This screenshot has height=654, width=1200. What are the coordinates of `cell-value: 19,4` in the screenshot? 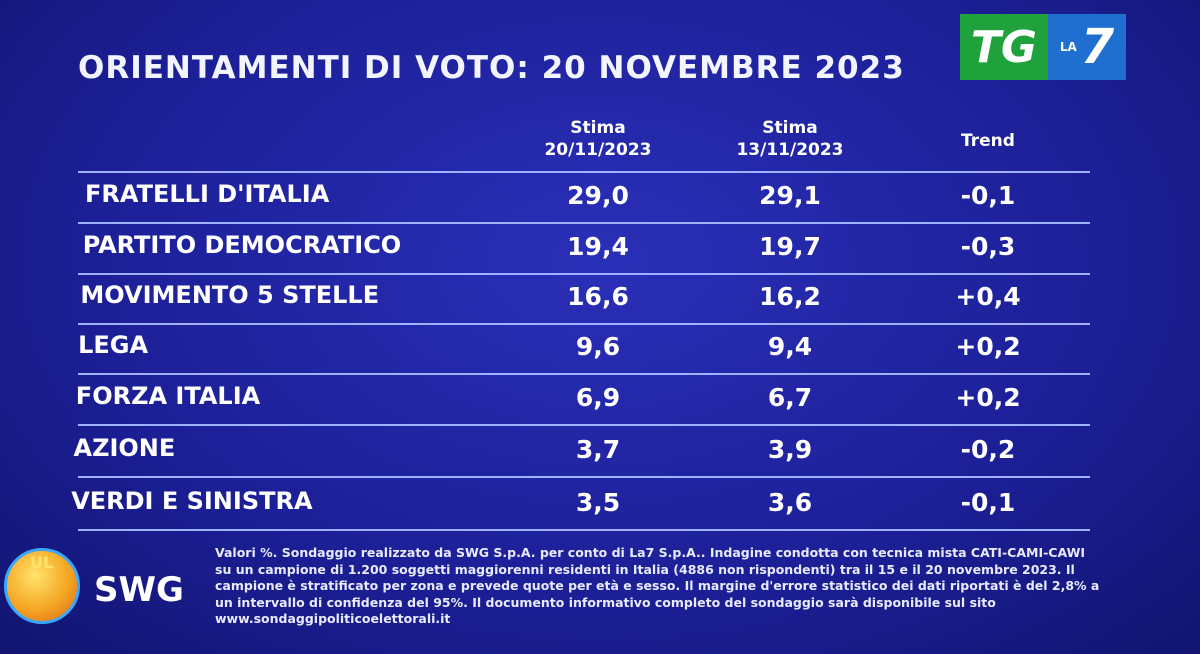 It's located at (598, 246).